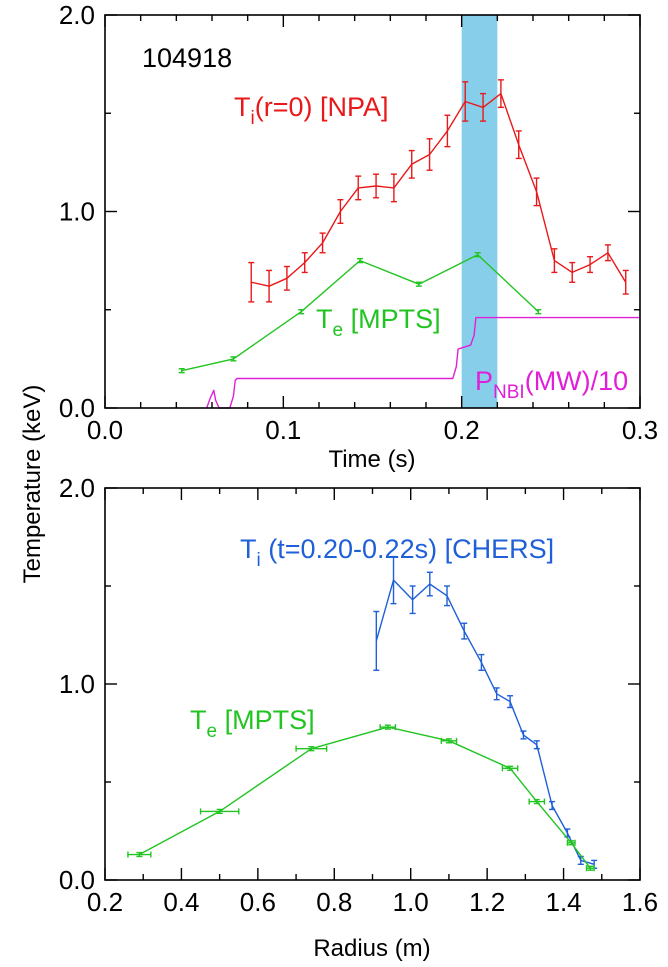  What do you see at coordinates (371, 948) in the screenshot?
I see `x-axis-title-radius: Radius (m)` at bounding box center [371, 948].